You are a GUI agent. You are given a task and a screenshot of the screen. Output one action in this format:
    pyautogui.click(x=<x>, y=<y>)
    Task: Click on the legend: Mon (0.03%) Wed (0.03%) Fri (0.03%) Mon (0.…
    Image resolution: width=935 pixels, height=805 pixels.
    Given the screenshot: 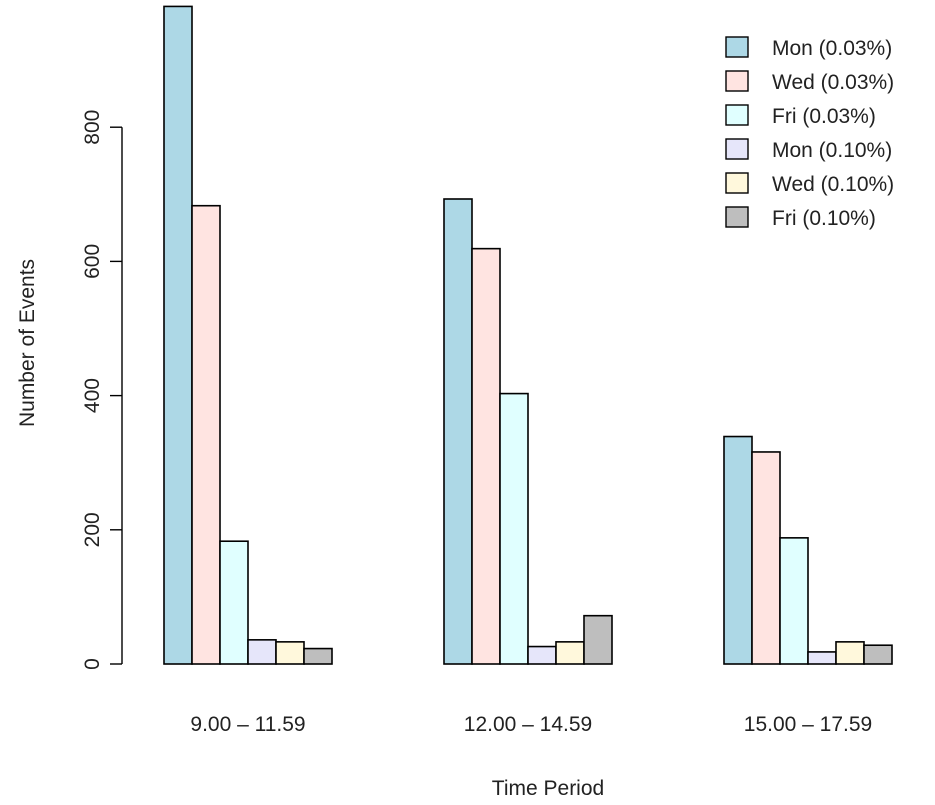 What is the action you would take?
    pyautogui.click(x=809, y=133)
    